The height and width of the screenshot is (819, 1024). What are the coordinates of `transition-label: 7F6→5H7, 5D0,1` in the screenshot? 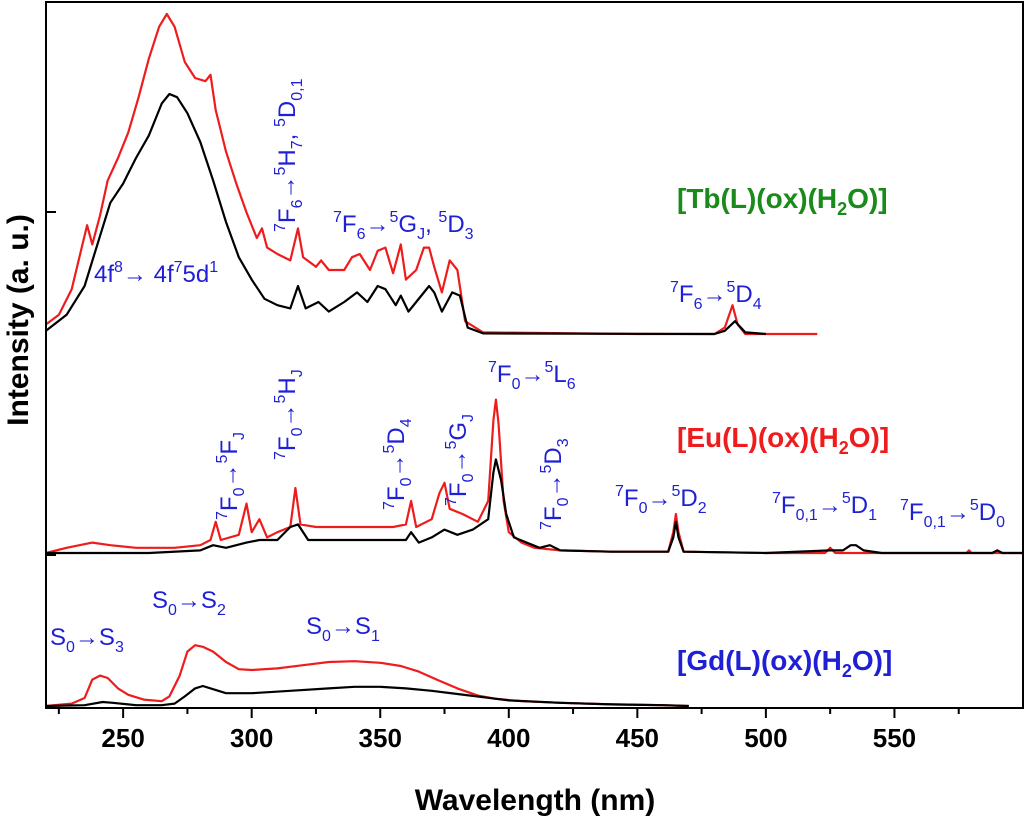 It's located at (289, 155).